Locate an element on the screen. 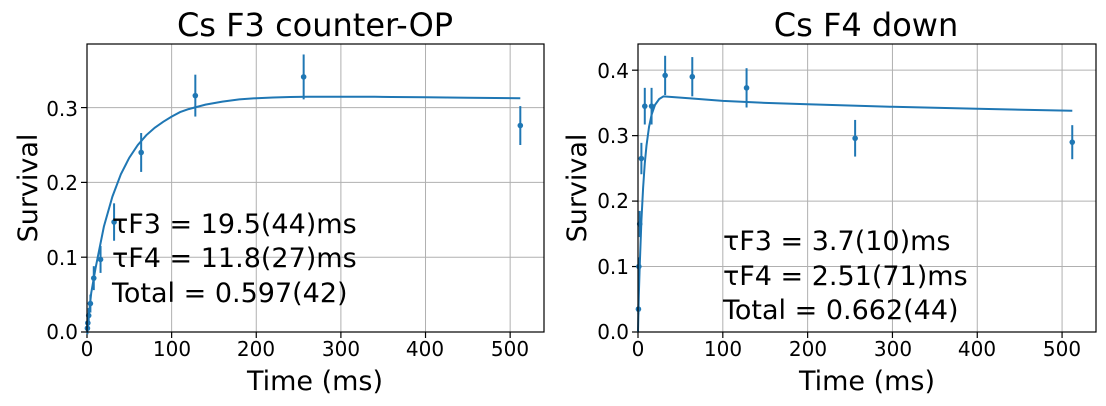  y-axis-label-left: Survival is located at coordinates (28, 188).